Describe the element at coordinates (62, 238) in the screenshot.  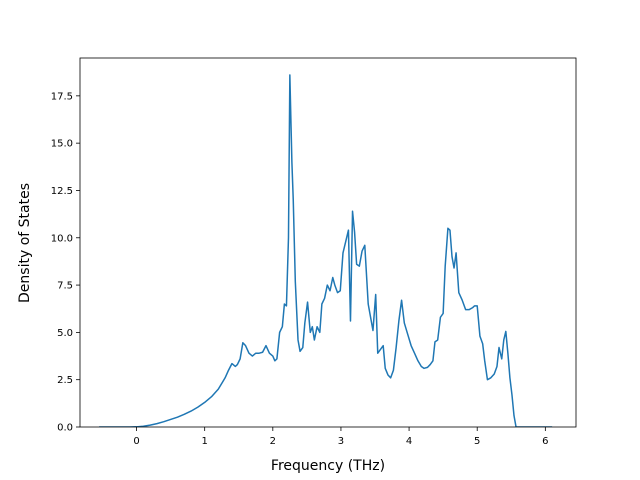
I see `y-tick-label: 10.0` at that location.